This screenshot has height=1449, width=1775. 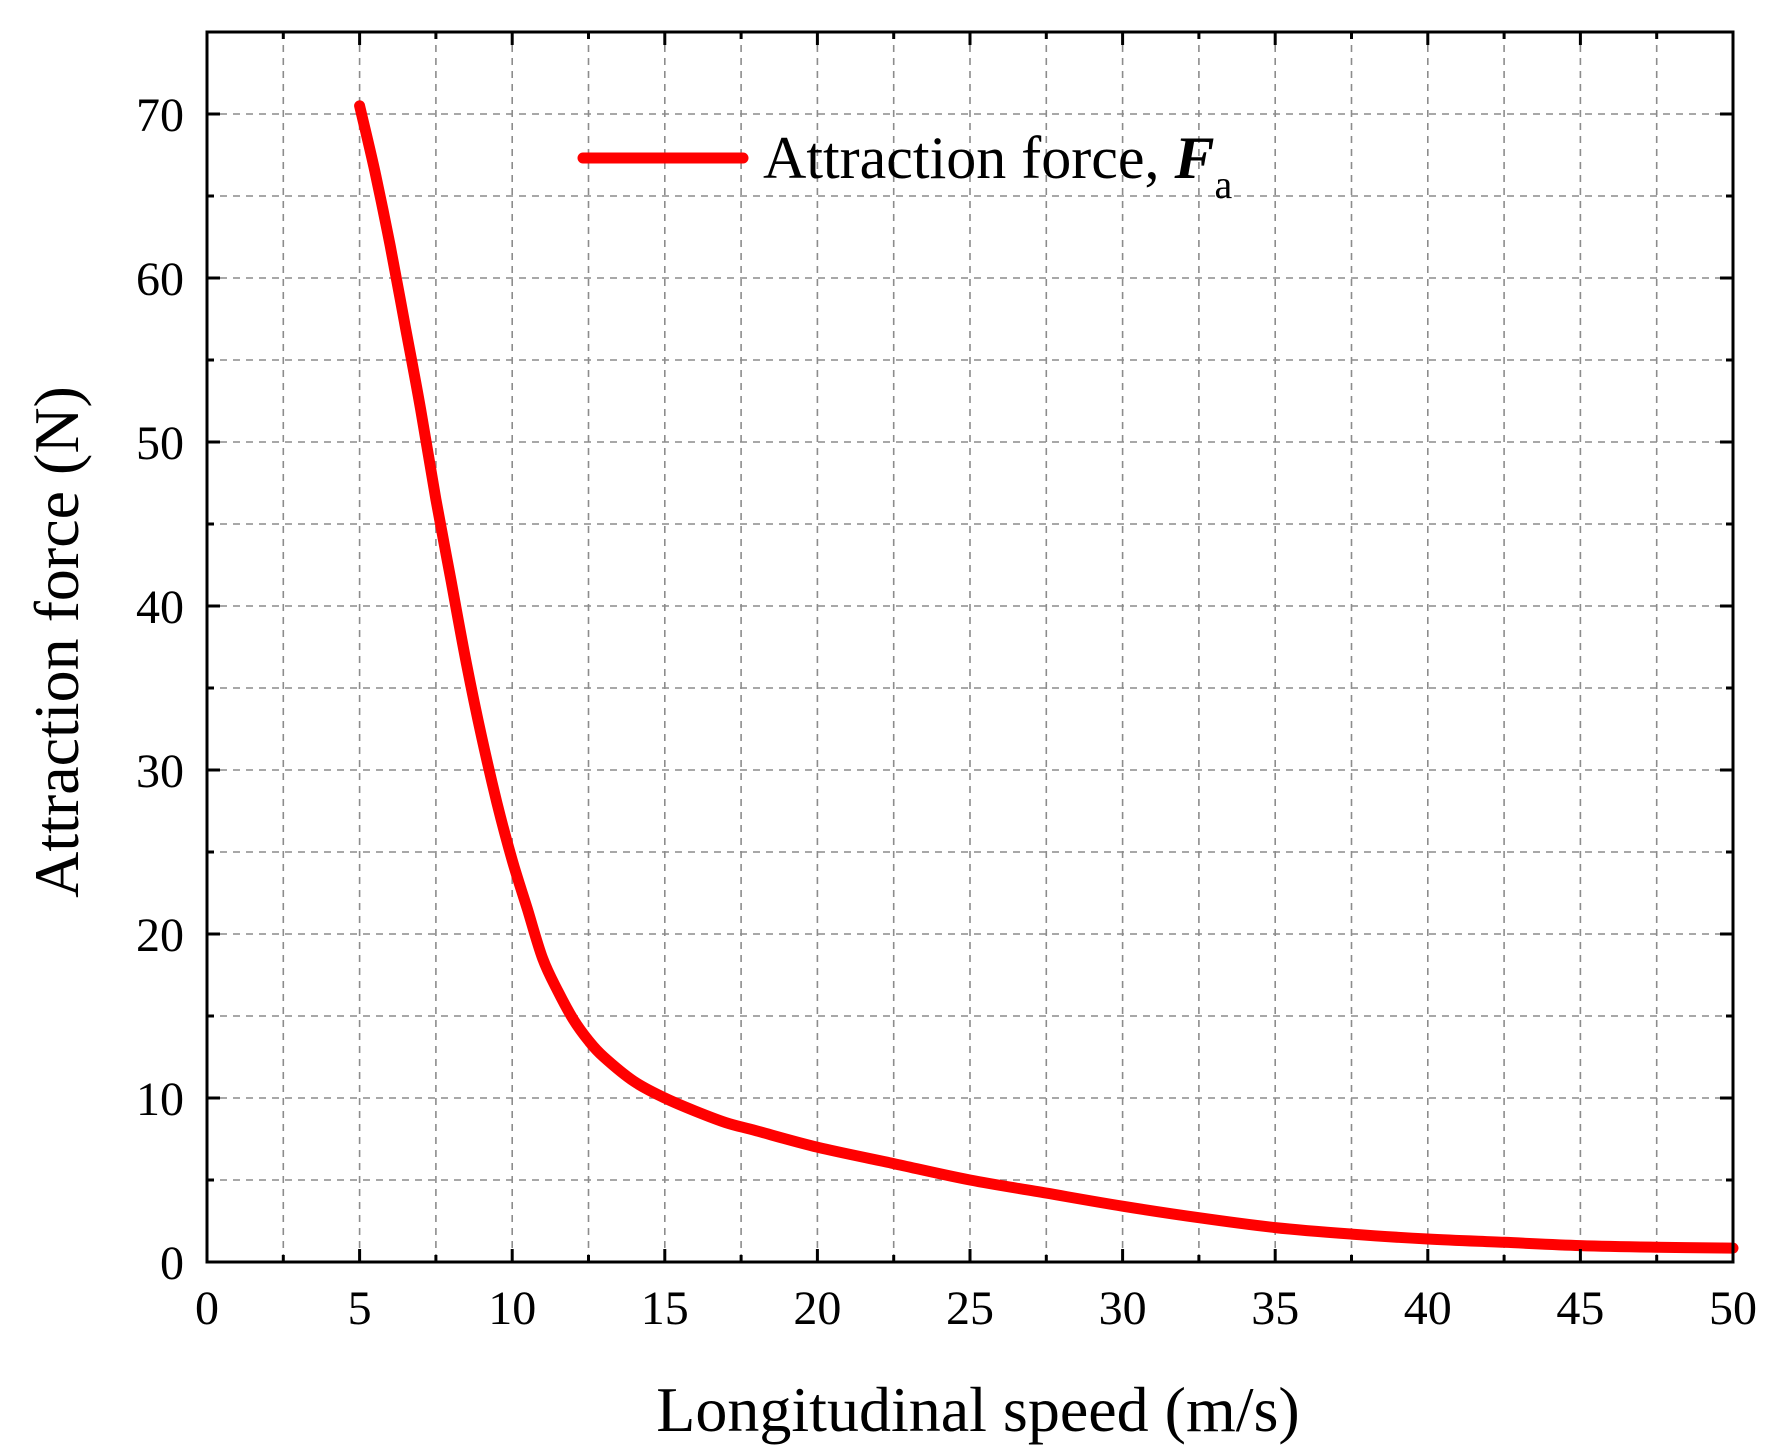 I want to click on x-tick-label: 0, so click(x=207, y=1308).